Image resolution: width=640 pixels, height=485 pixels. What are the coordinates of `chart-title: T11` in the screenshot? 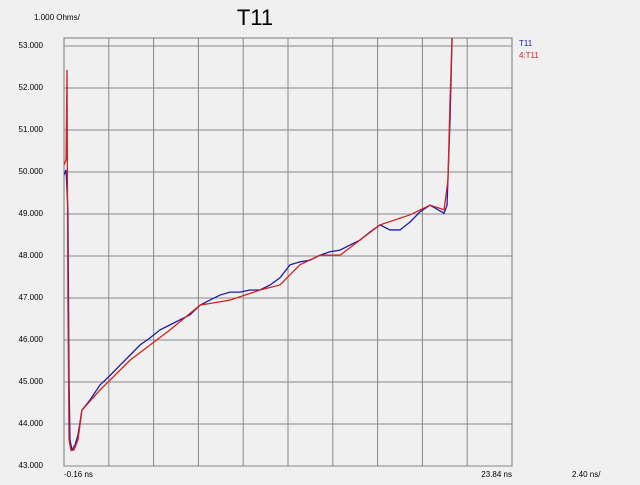 It's located at (255, 17).